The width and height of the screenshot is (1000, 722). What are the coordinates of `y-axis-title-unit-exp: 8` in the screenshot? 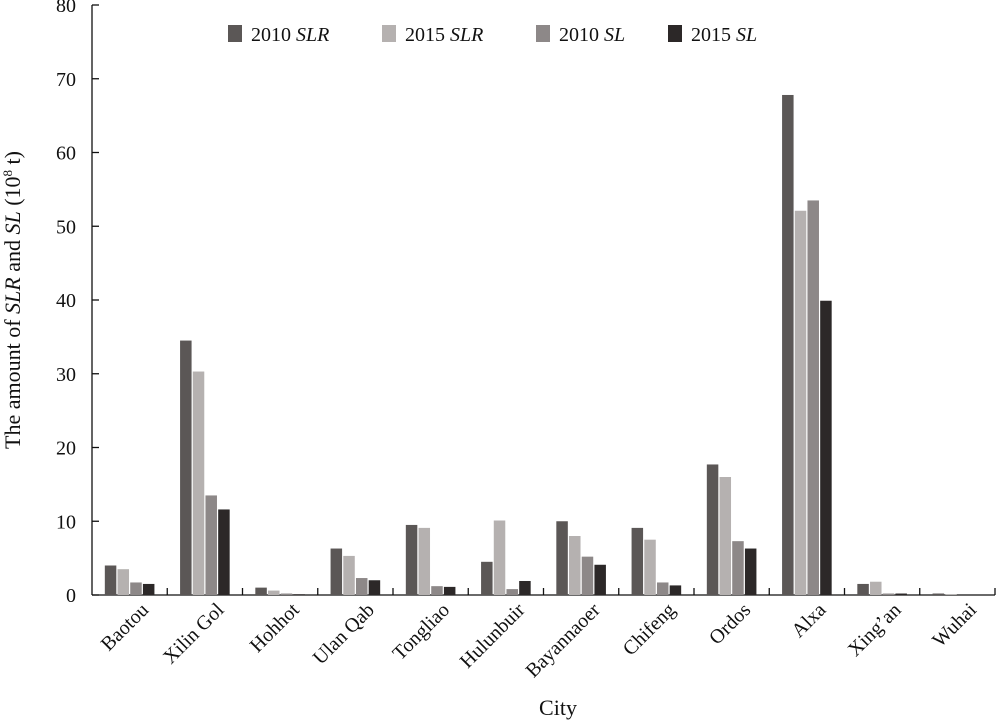 It's located at (7, 173).